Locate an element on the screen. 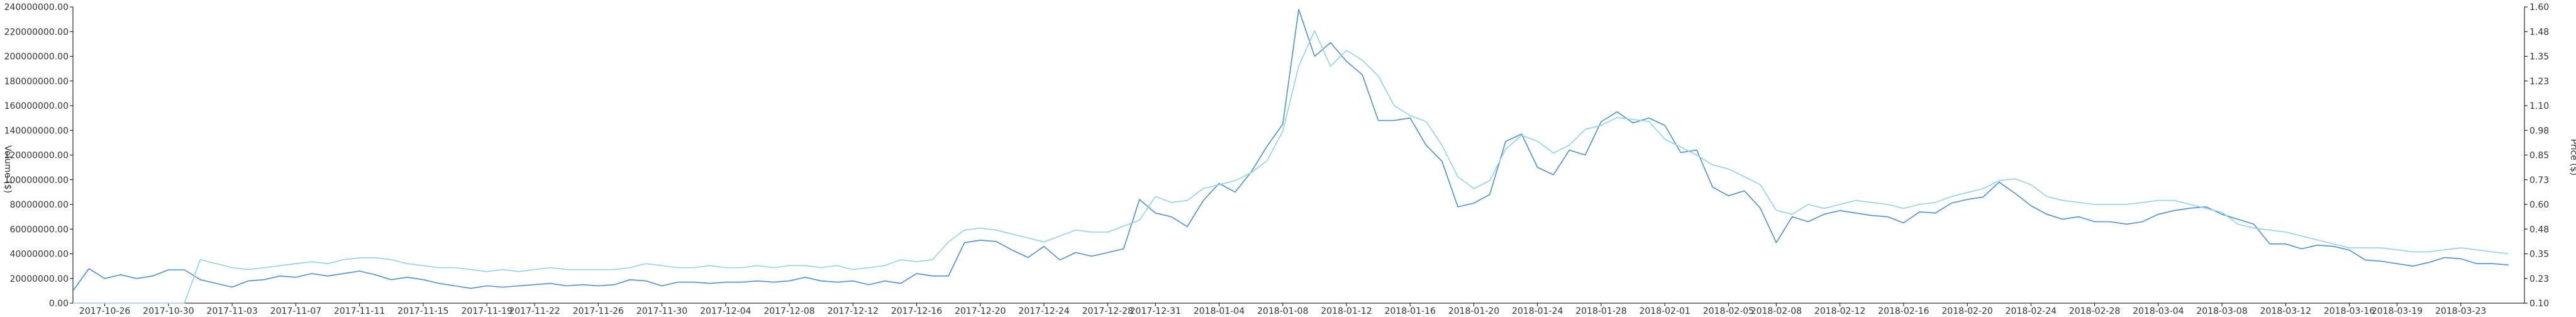 The width and height of the screenshot is (2576, 317). x-tick-label: 2017-10-26 is located at coordinates (104, 310).